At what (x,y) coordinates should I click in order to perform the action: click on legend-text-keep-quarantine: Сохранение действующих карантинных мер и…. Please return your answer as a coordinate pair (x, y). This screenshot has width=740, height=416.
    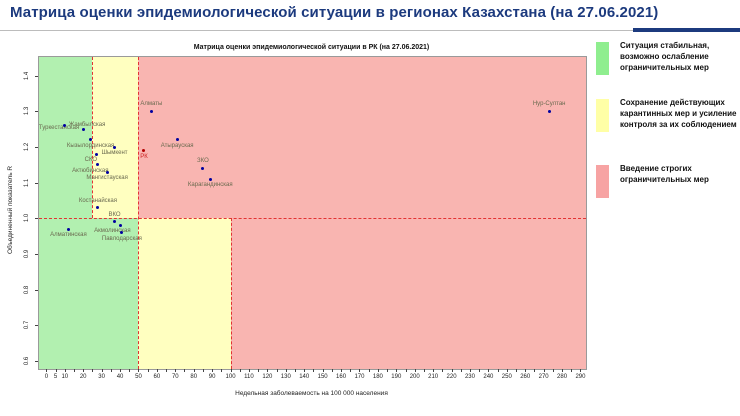
    Looking at the image, I should click on (678, 113).